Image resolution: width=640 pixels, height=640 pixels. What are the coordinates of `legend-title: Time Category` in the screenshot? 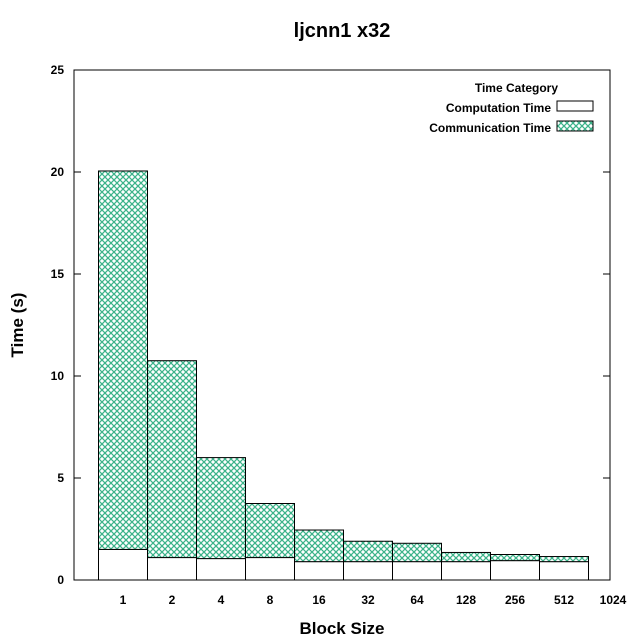 It's located at (516, 88).